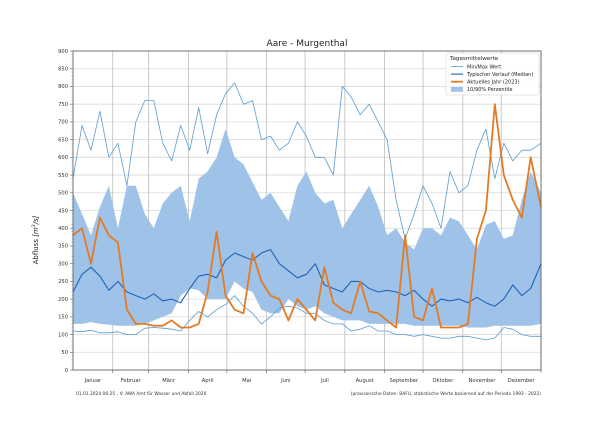 The height and width of the screenshot is (424, 600). Describe the element at coordinates (474, 59) in the screenshot. I see `legend-title: Tagesmittelwerte` at that location.